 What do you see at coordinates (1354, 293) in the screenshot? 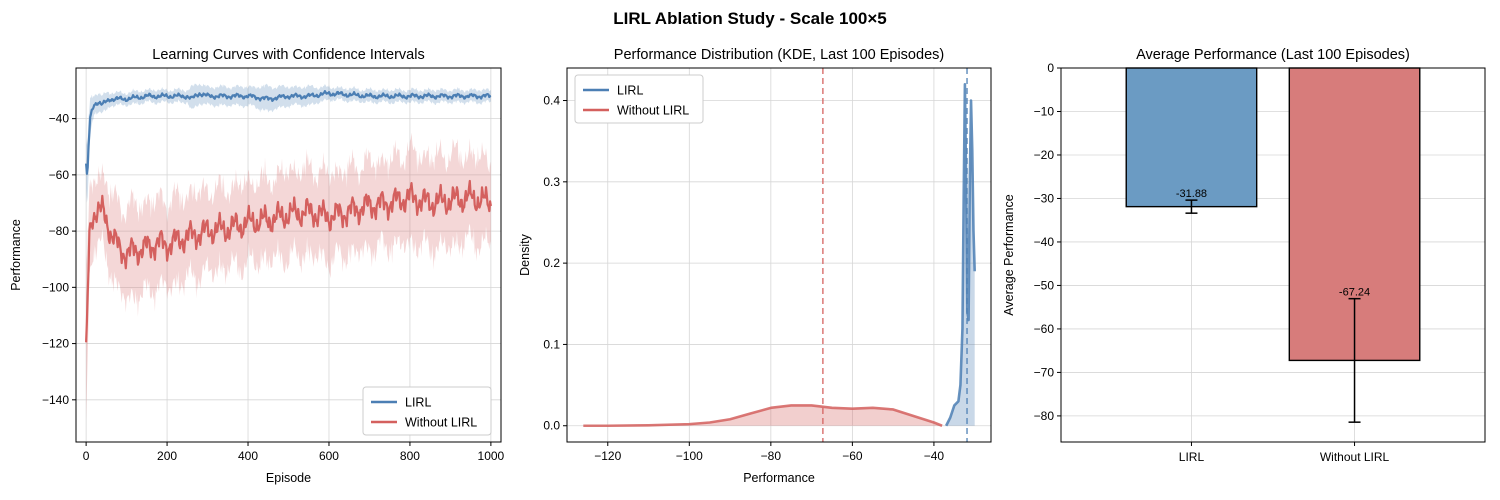
I see `bar-value-label: -67.24` at bounding box center [1354, 293].